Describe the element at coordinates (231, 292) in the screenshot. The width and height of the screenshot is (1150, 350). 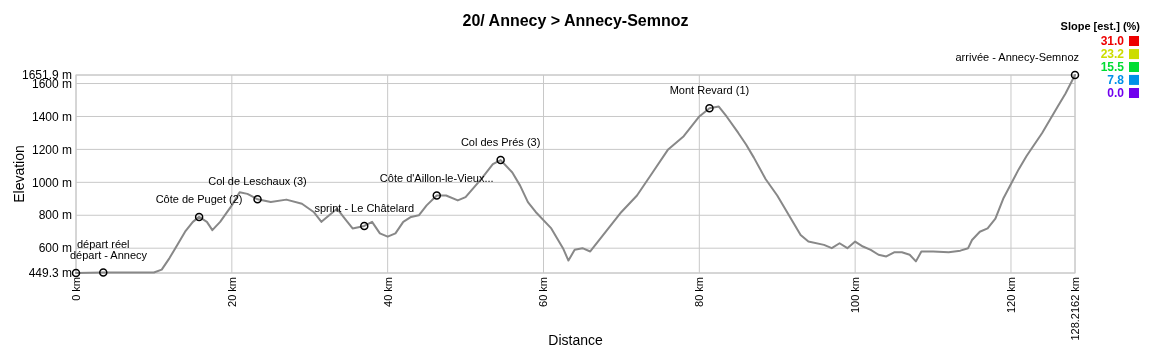
I see `x-tick-label: 20 km` at that location.